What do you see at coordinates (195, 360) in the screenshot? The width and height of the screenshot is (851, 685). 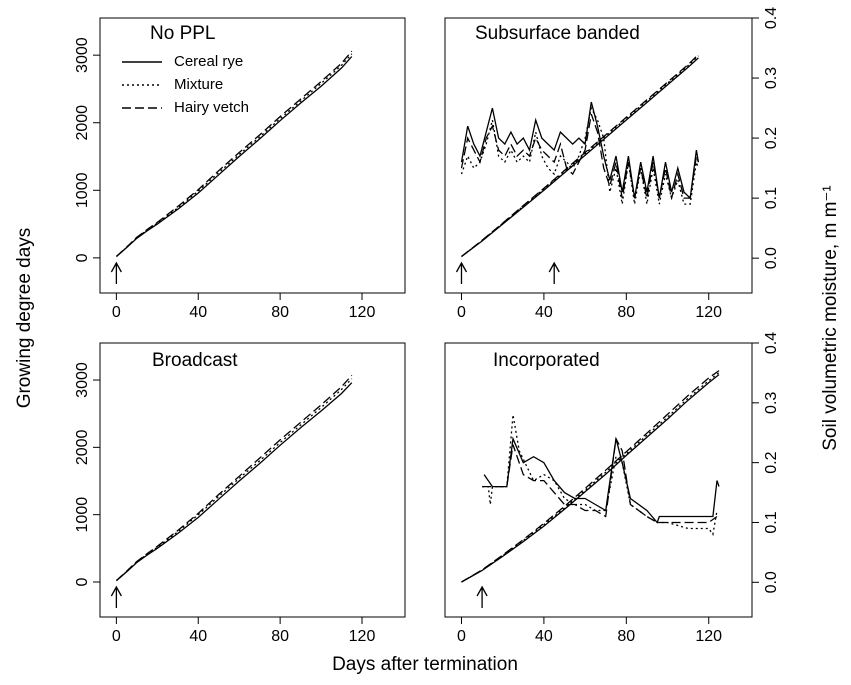 I see `panel-title: Broadcast` at bounding box center [195, 360].